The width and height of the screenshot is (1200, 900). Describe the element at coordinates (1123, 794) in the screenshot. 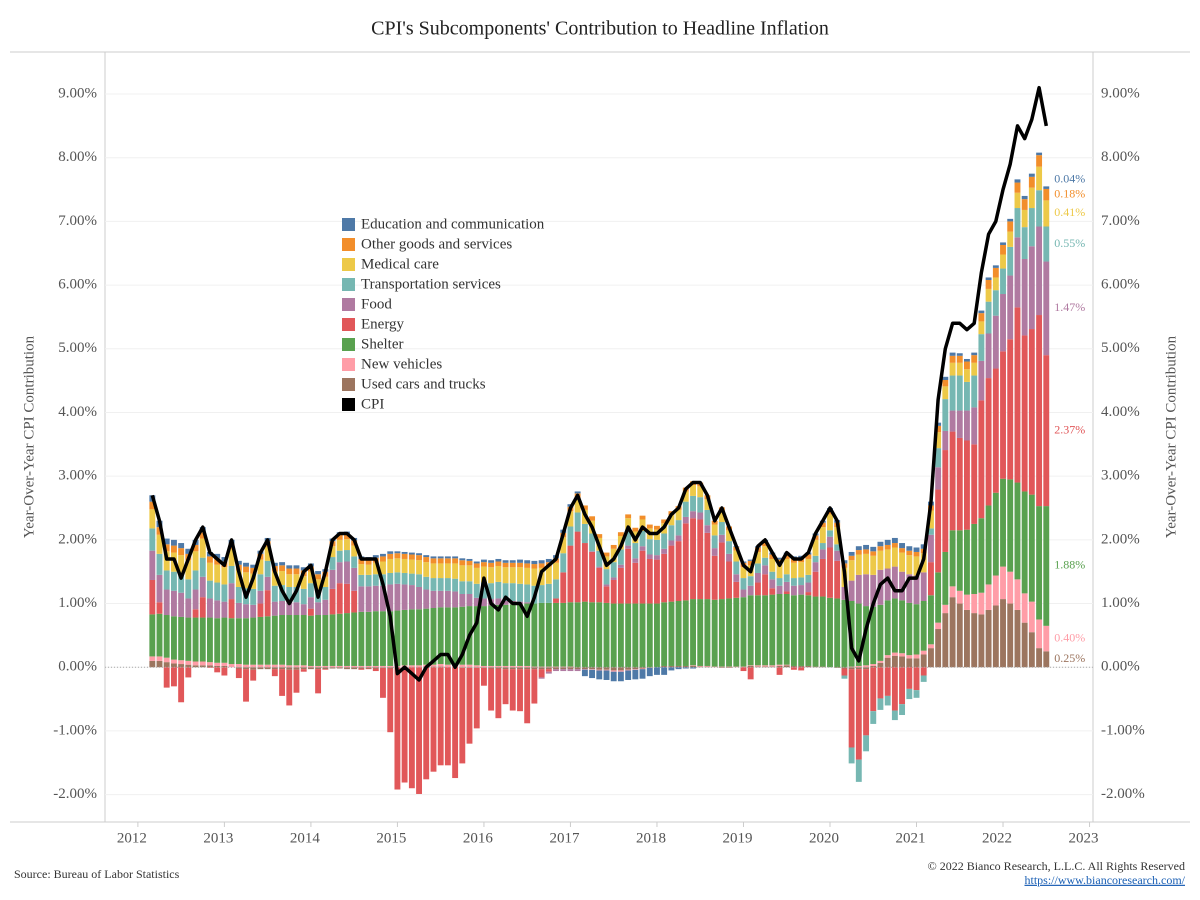

I see `y2-tick-label: -2.00%` at that location.